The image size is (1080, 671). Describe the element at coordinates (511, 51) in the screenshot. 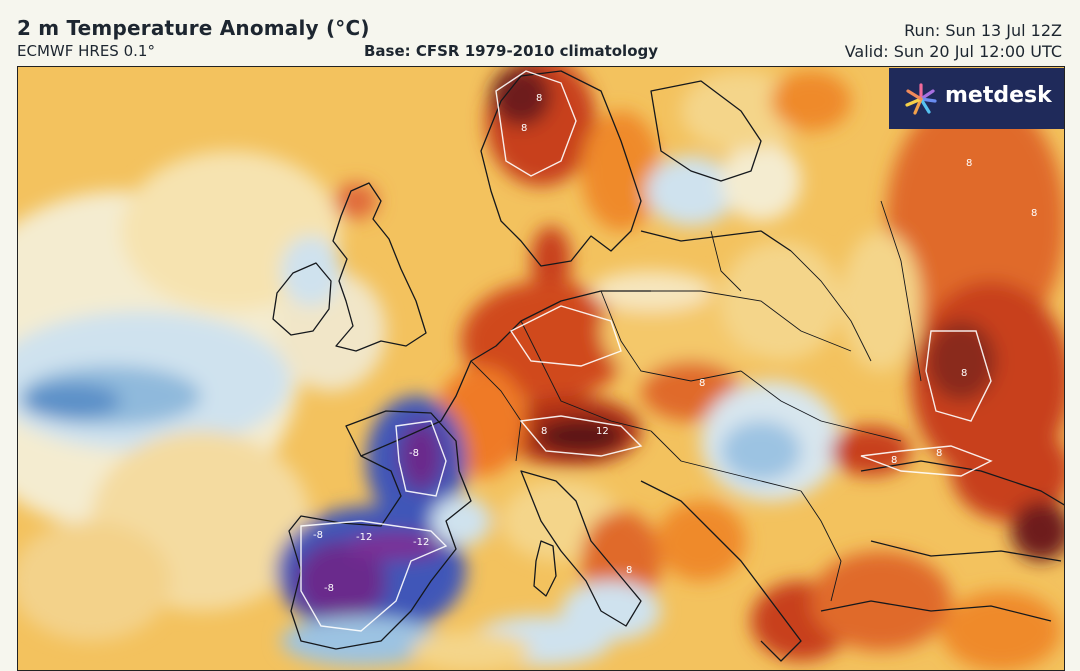

I see `base-climatology: Base: CFSR 1979-2010 climatology` at that location.